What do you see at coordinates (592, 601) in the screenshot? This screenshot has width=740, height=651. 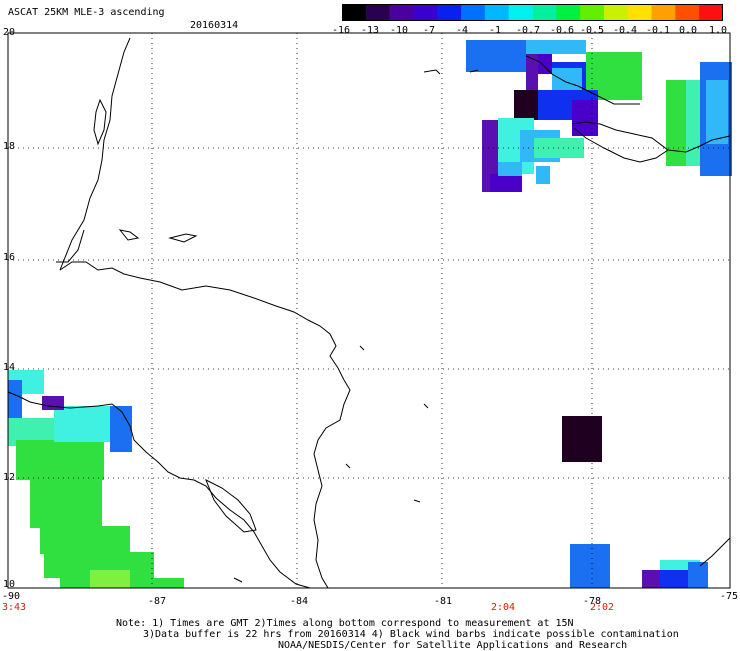 I see `lon-label-78: -78` at bounding box center [592, 601].